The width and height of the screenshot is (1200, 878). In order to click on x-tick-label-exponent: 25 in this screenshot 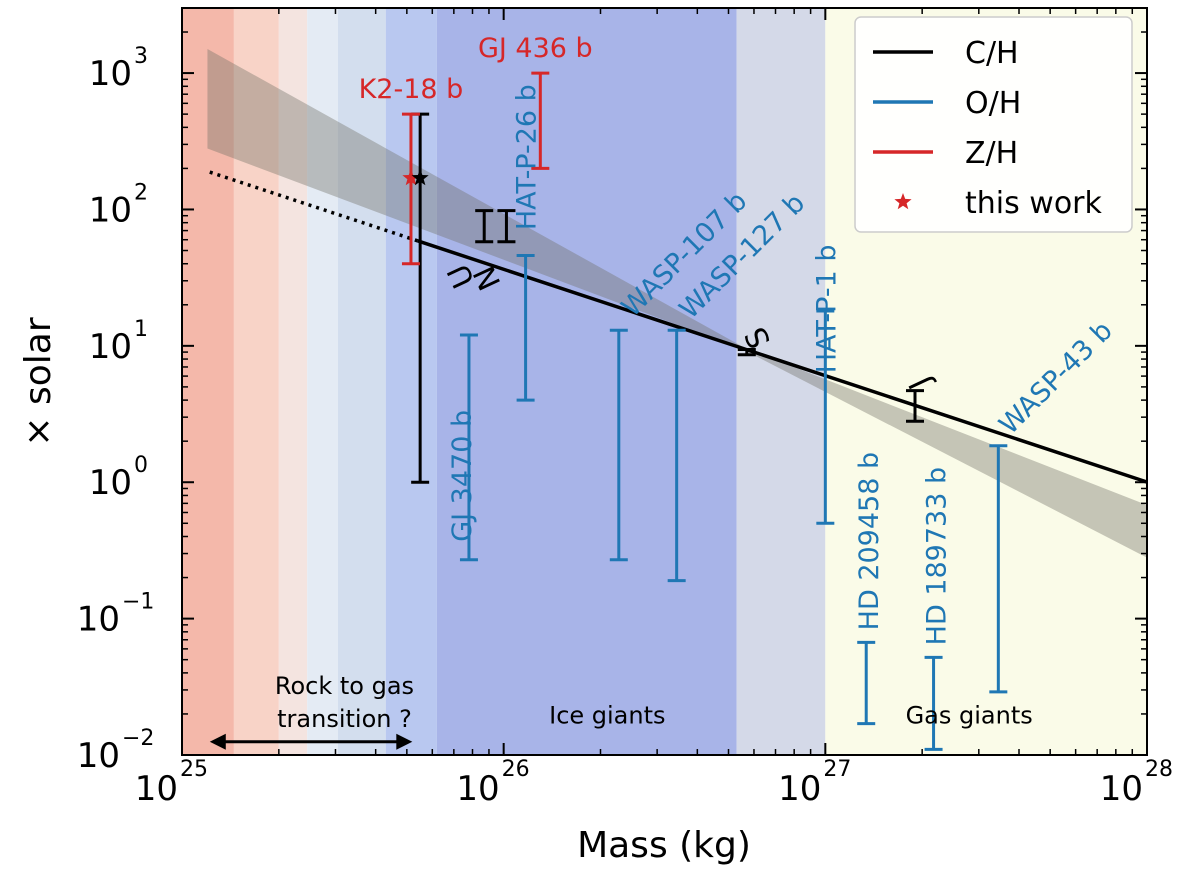, I will do `click(194, 769)`.